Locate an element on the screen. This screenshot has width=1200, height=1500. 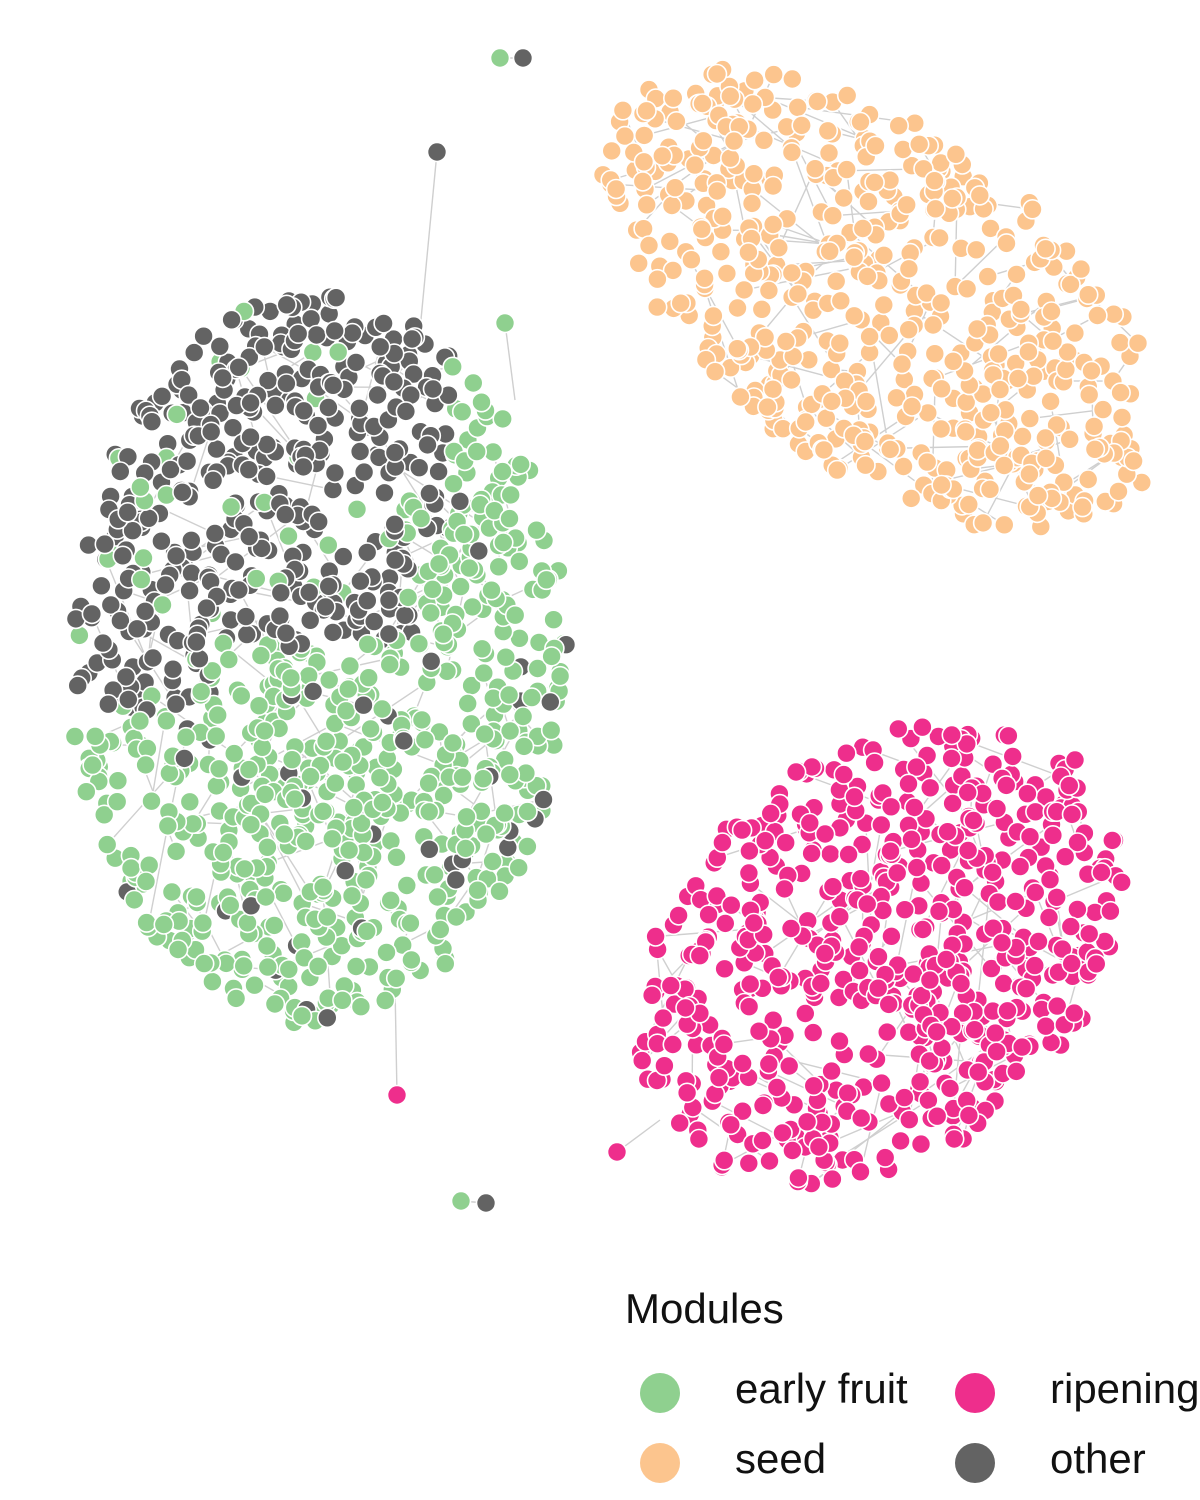
legend-title: Modules is located at coordinates (704, 1308).